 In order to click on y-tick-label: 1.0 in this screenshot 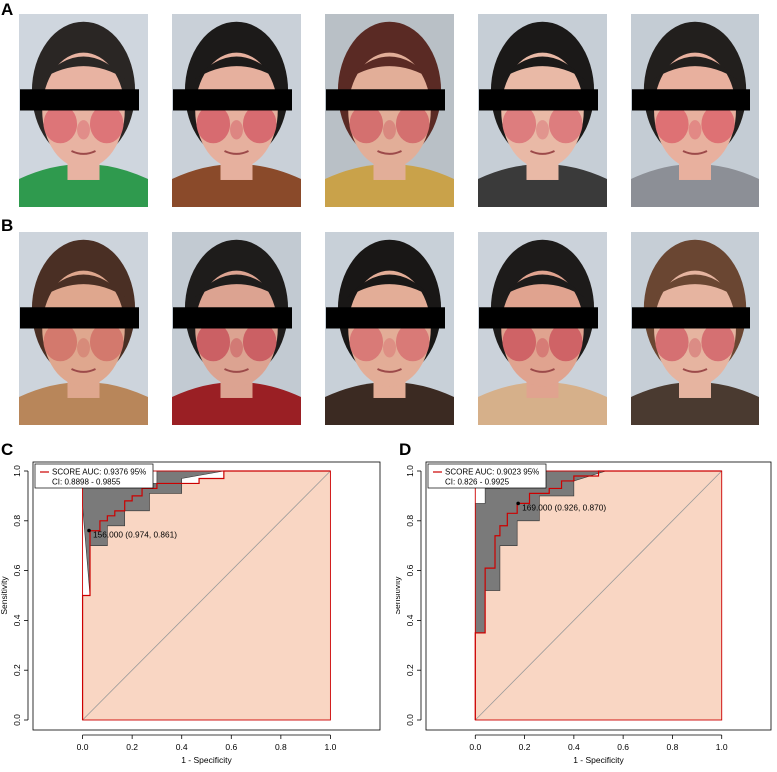, I will do `click(17, 471)`.